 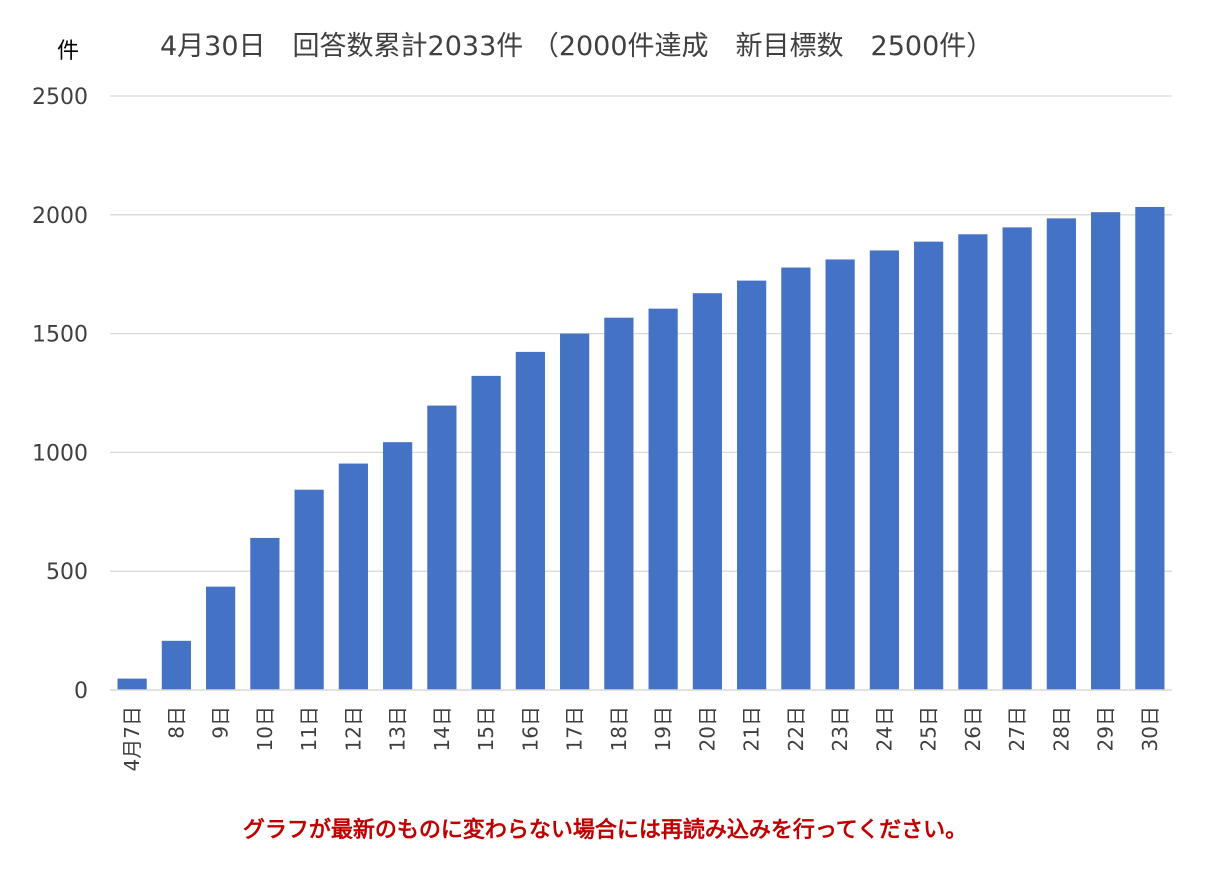 What do you see at coordinates (619, 728) in the screenshot?
I see `x-tick-label: 18日` at bounding box center [619, 728].